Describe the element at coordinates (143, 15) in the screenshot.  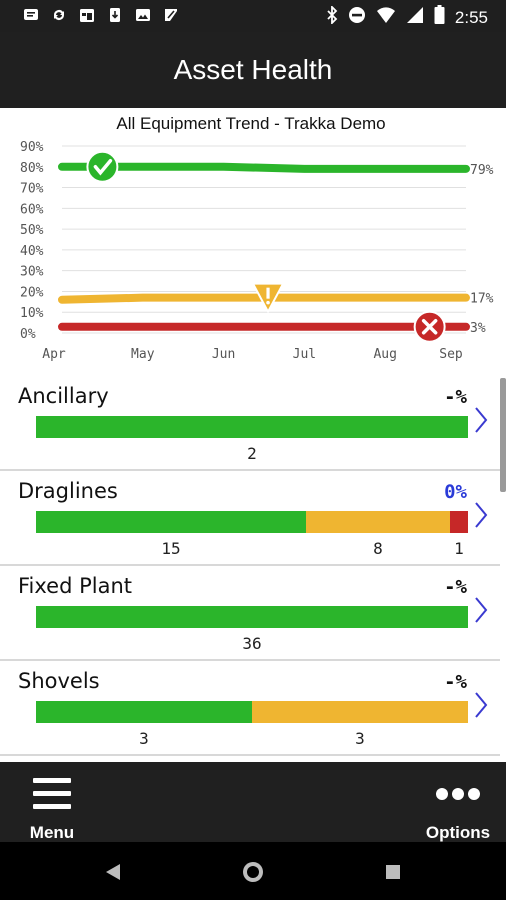
I see `image-icon` at that location.